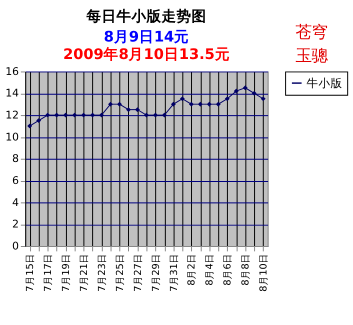  Describe the element at coordinates (138, 272) in the screenshot. I see `x-tick-label: 7月27日` at that location.